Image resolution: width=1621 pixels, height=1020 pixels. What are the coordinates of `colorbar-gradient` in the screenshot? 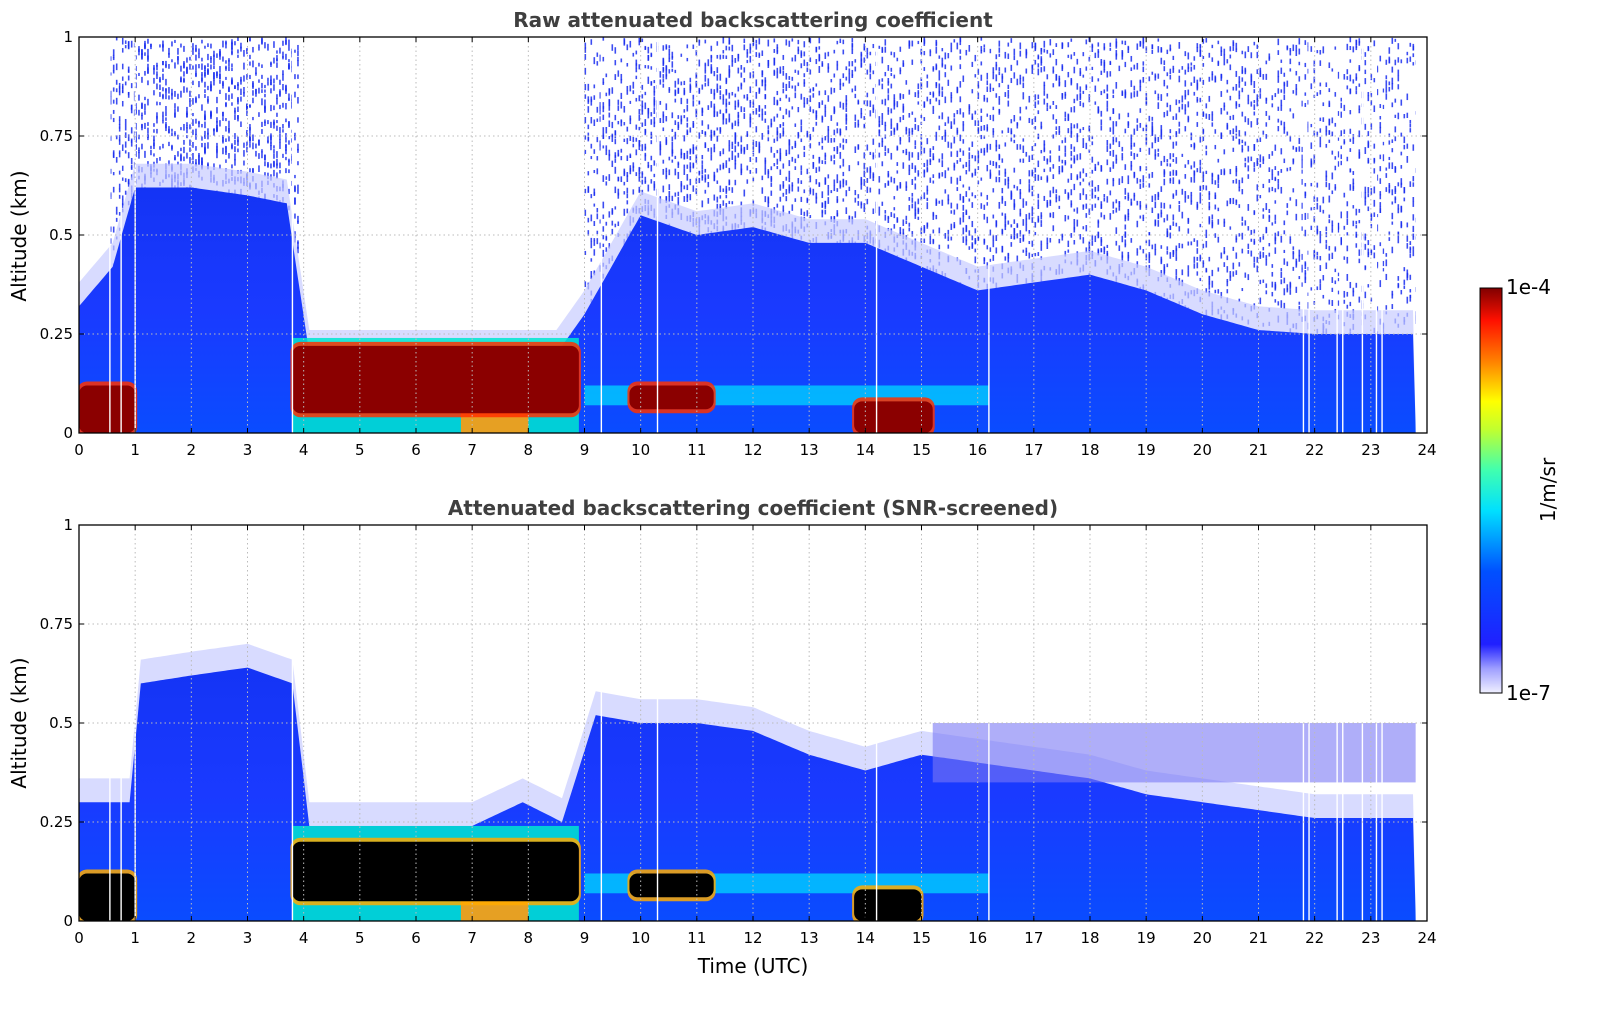 It's located at (1491, 490).